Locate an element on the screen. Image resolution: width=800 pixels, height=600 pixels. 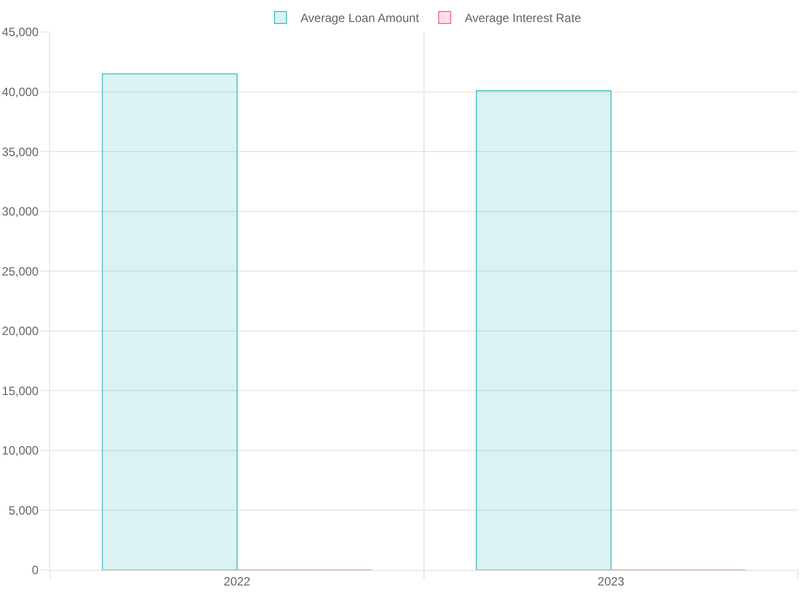
x-tick-label: 2023 is located at coordinates (611, 581).